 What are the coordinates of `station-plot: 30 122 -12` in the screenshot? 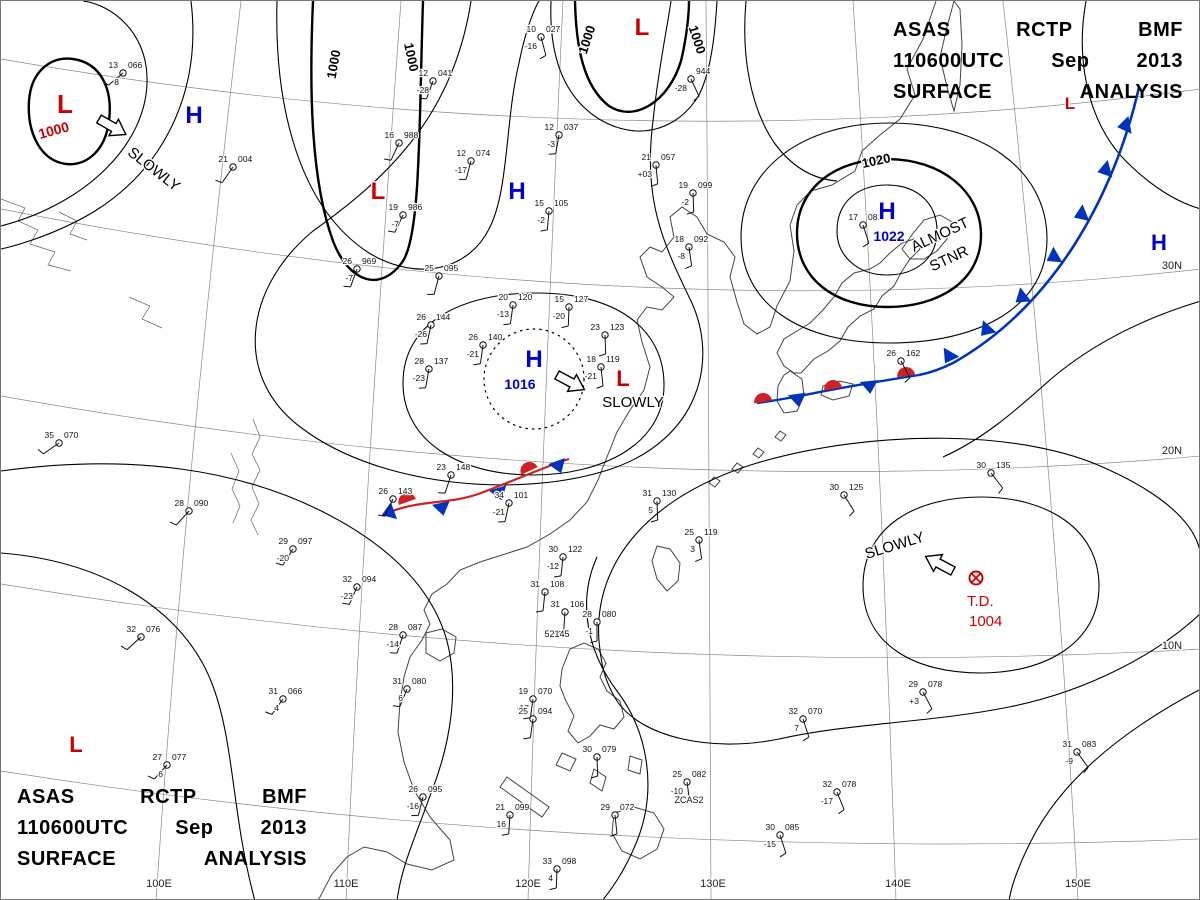 It's located at (564, 560).